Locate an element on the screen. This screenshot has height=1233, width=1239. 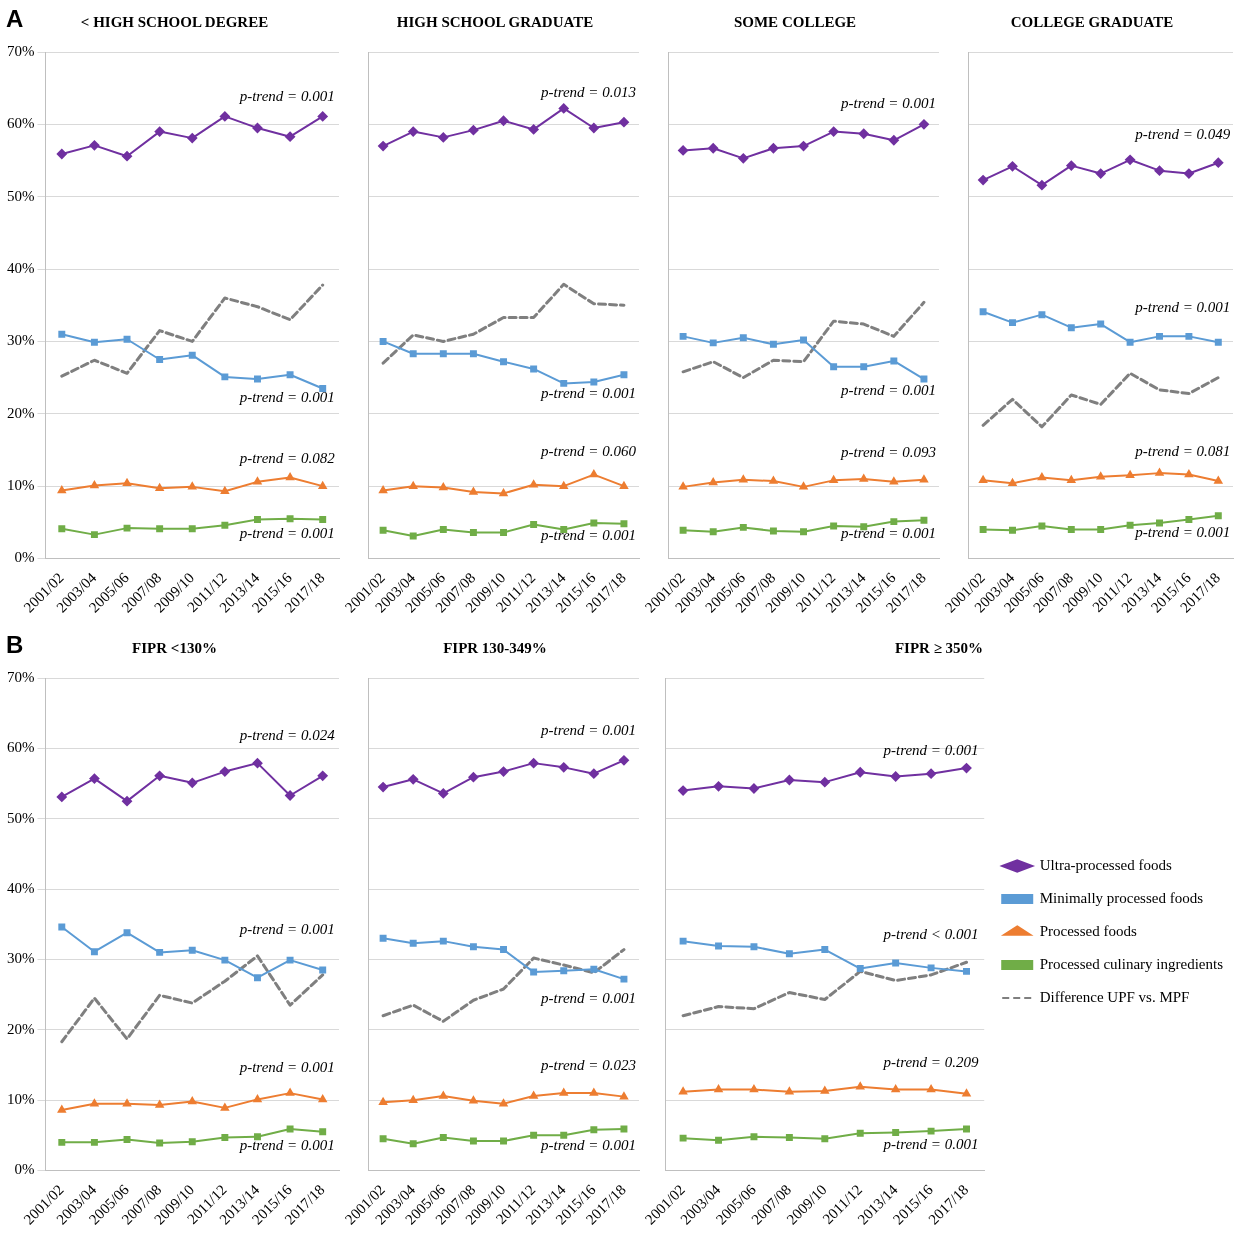
annotation: p-trend = 0.013 is located at coordinates (587, 92).